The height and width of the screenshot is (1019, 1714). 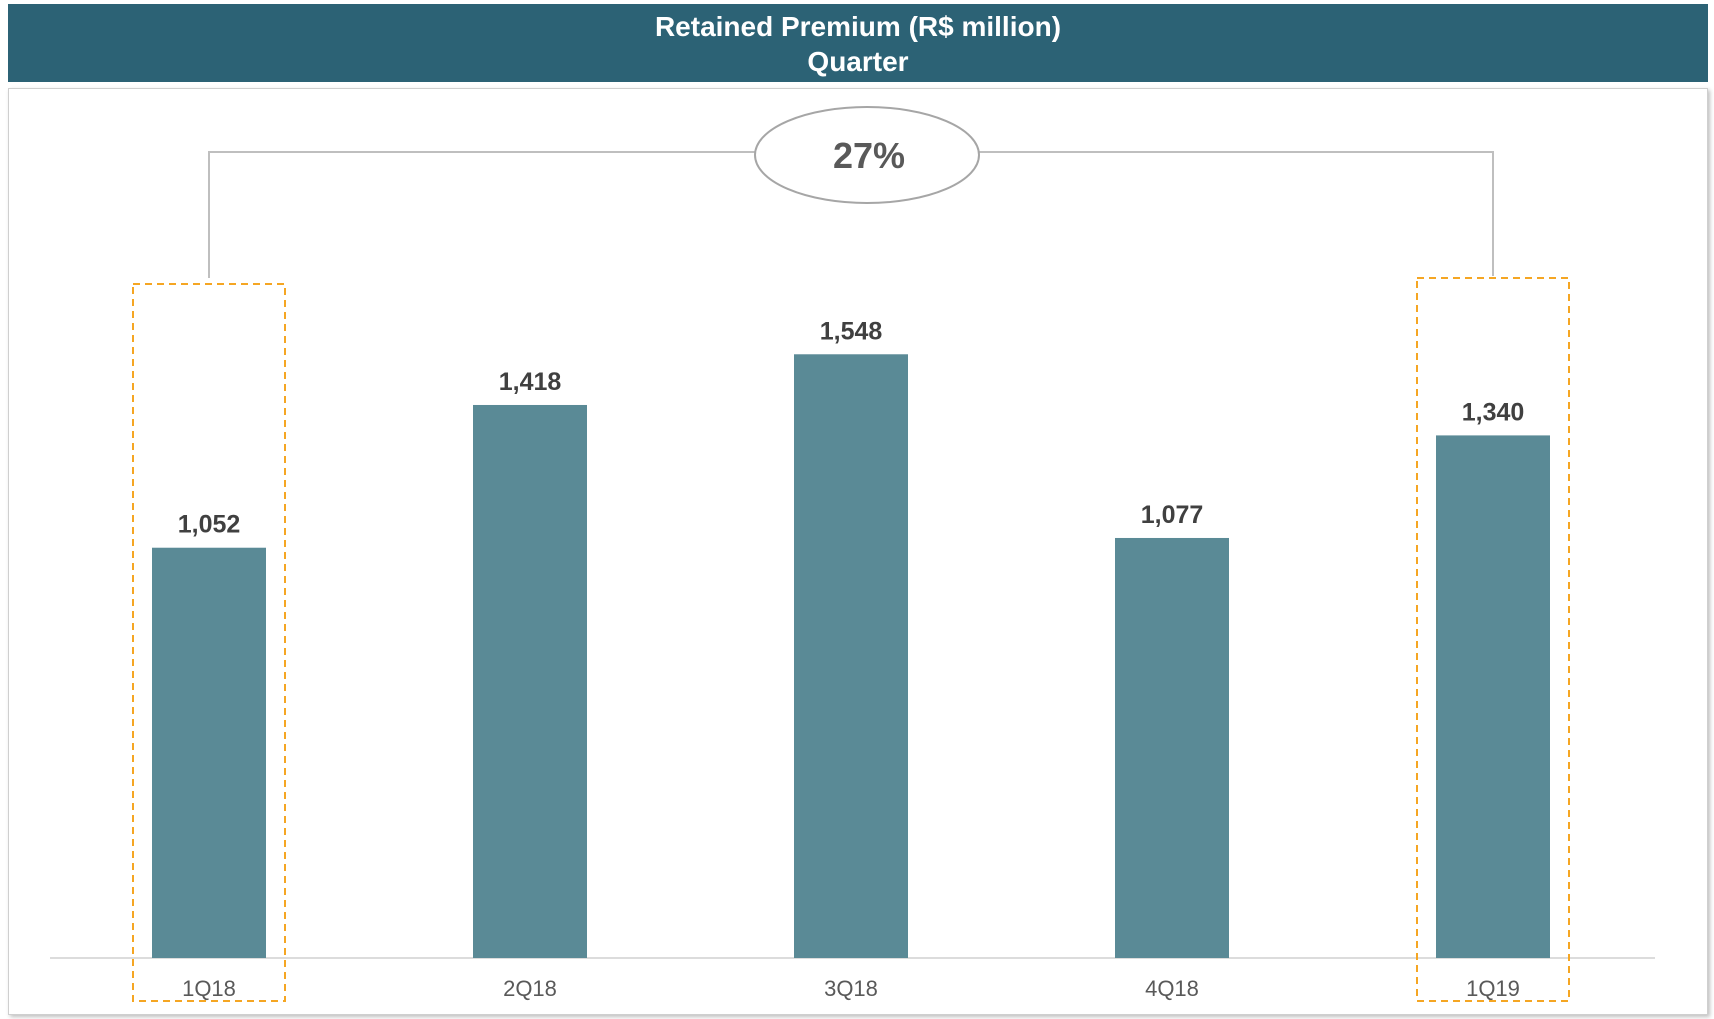 What do you see at coordinates (1493, 412) in the screenshot?
I see `data-label-1Q19: 1,340` at bounding box center [1493, 412].